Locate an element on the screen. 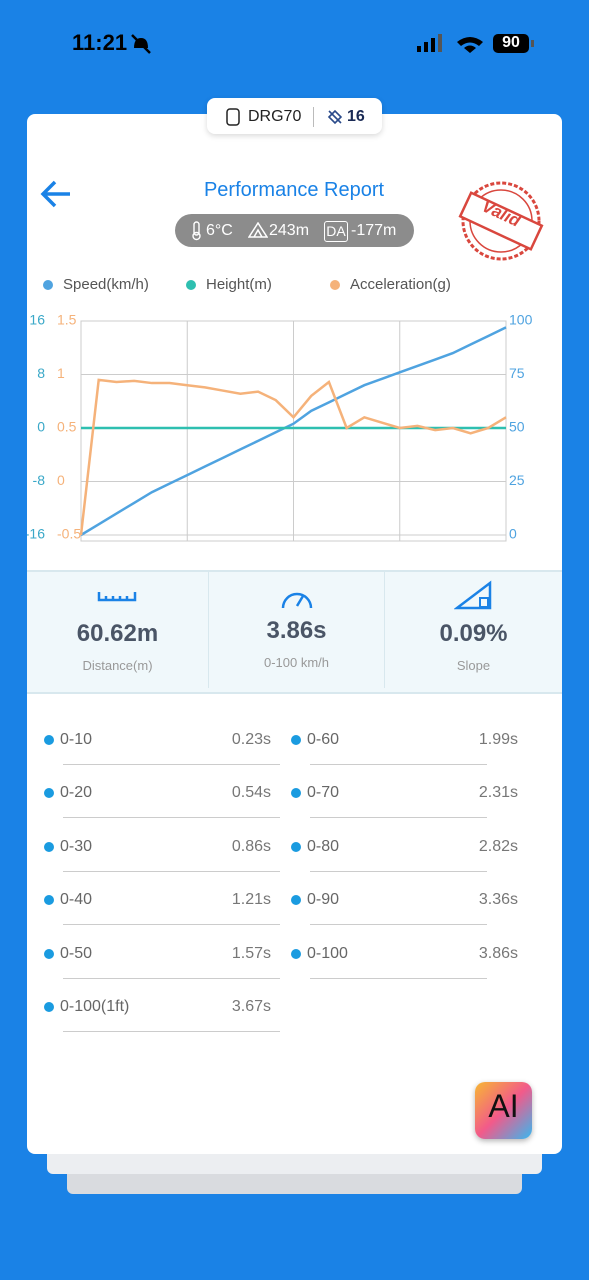  page-title: Performance Report is located at coordinates (294, 190).